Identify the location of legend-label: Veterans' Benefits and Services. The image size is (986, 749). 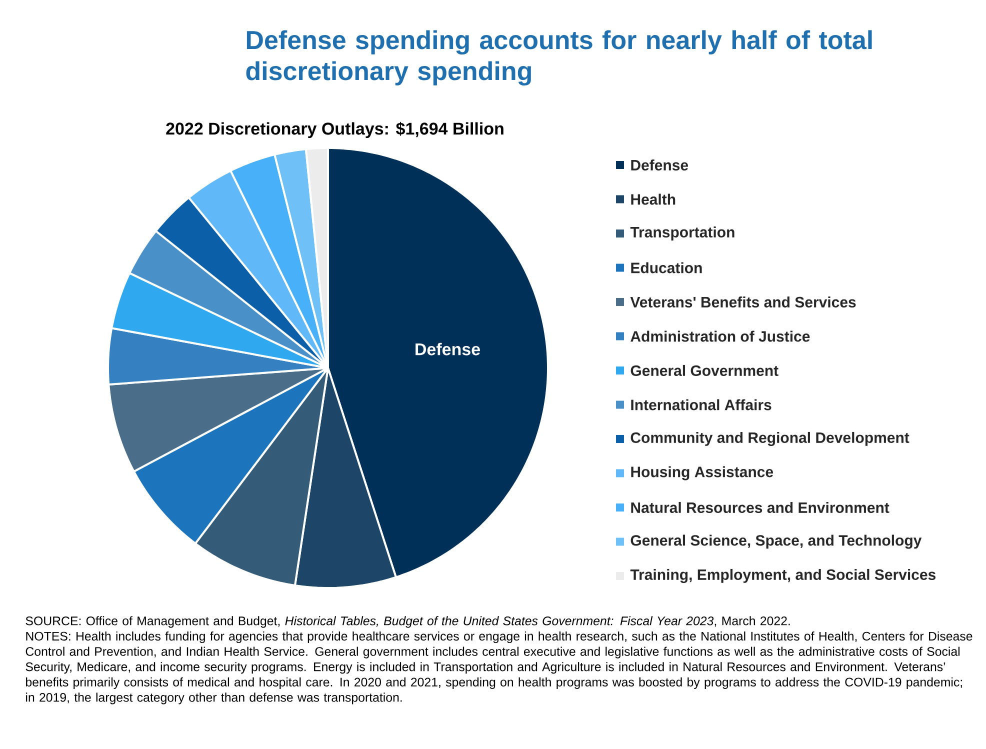
(743, 302).